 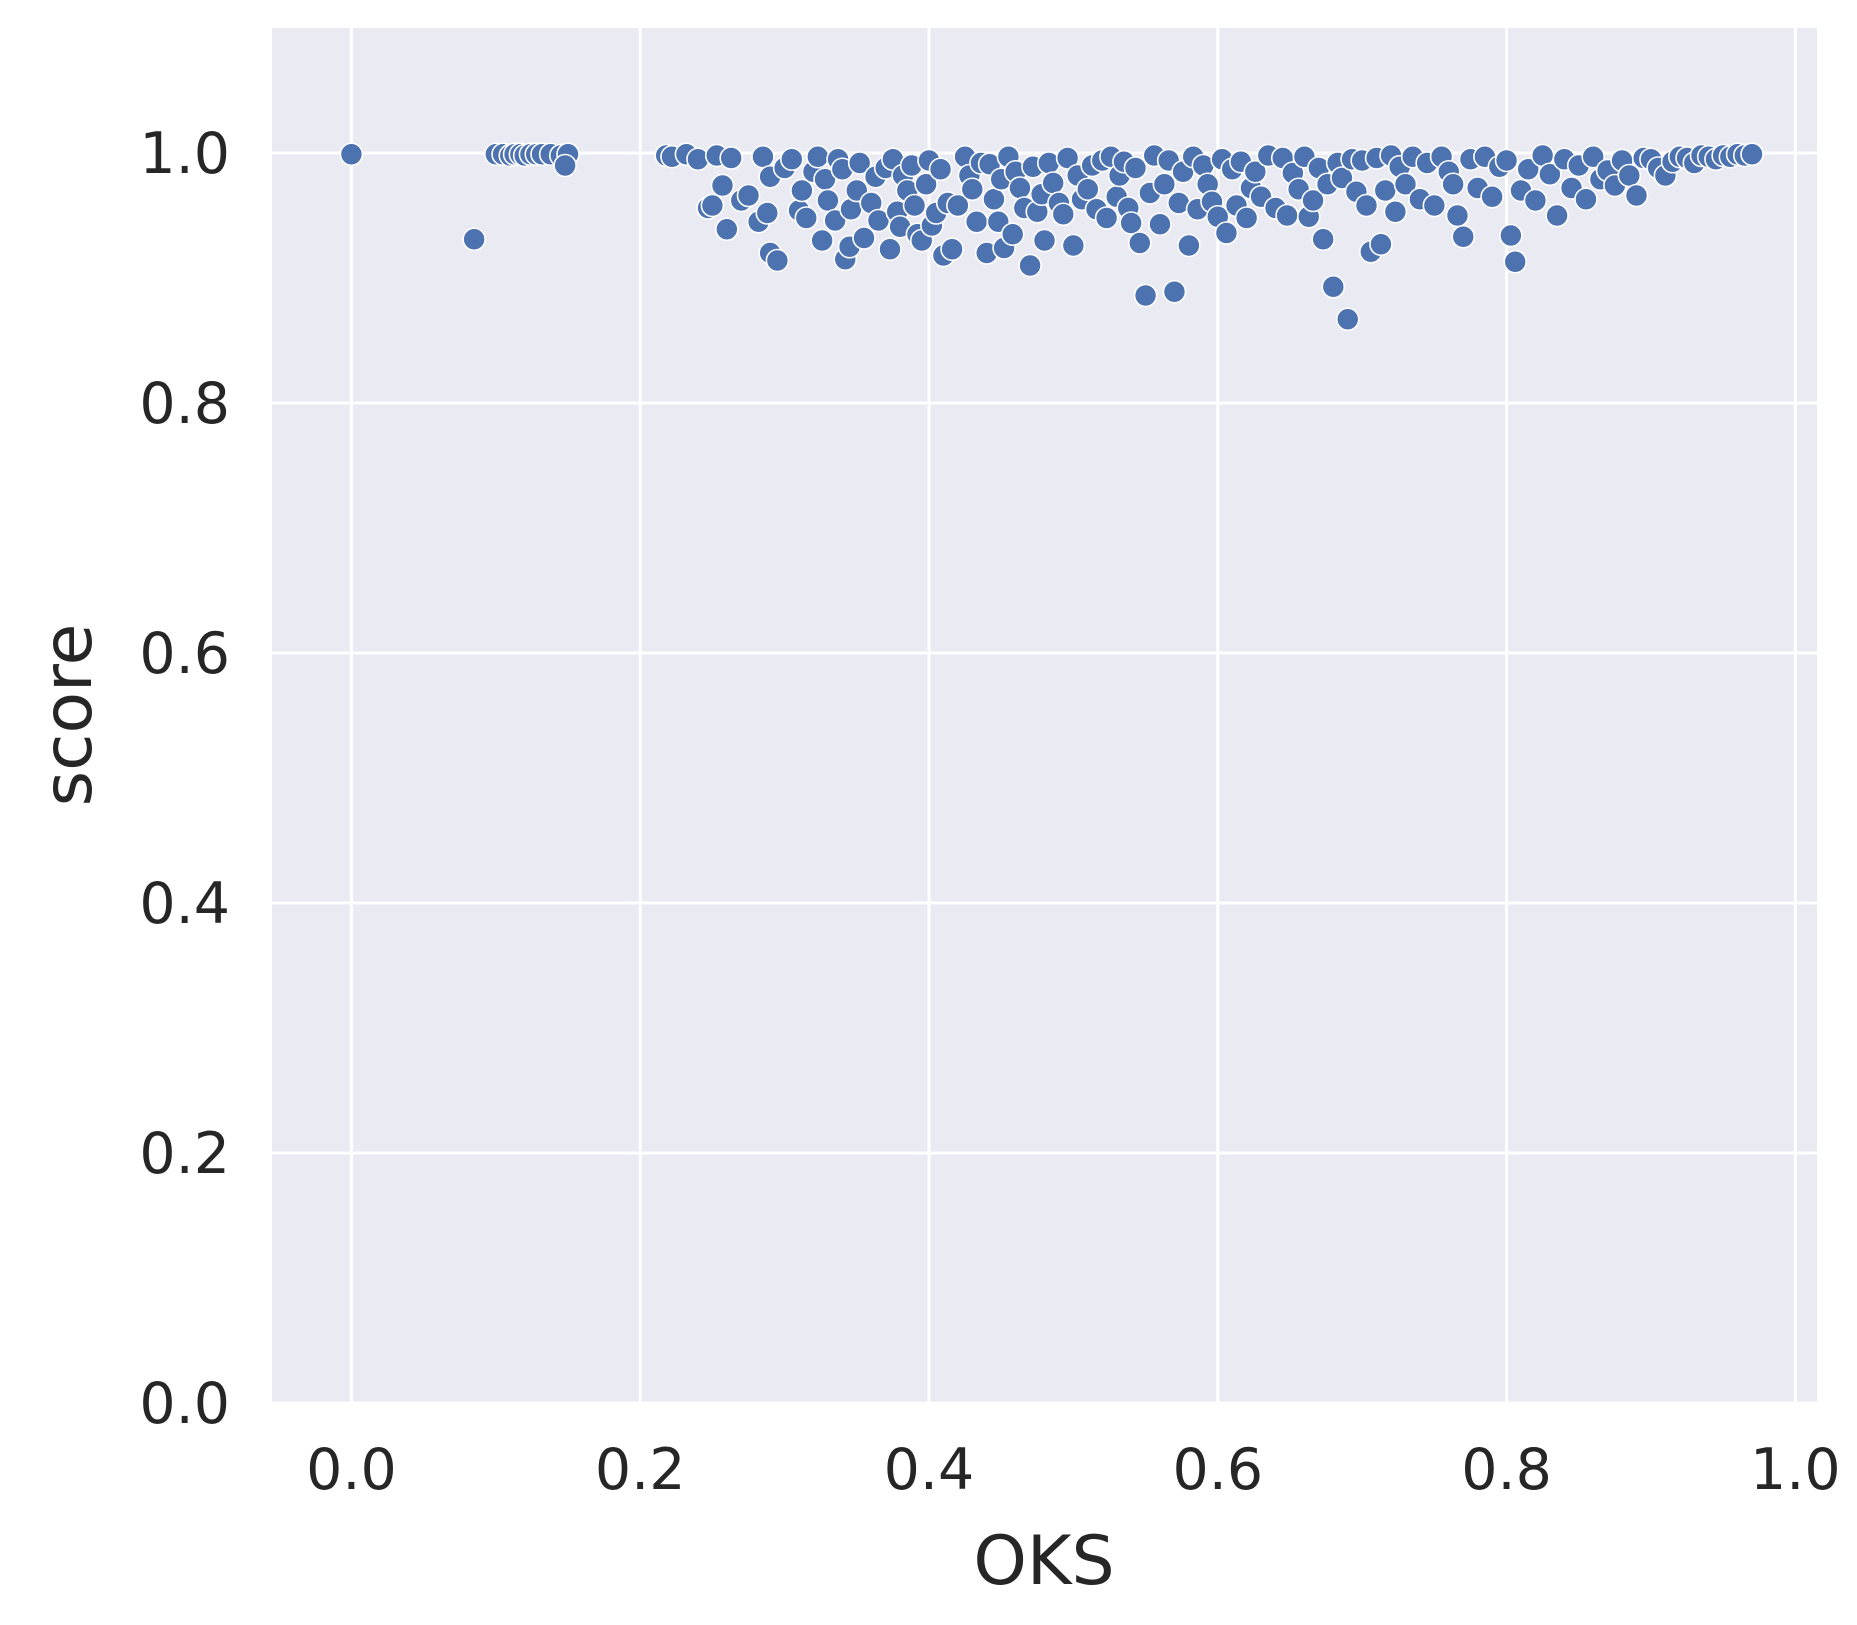 I want to click on x-tick-label: 0.4, so click(x=929, y=1470).